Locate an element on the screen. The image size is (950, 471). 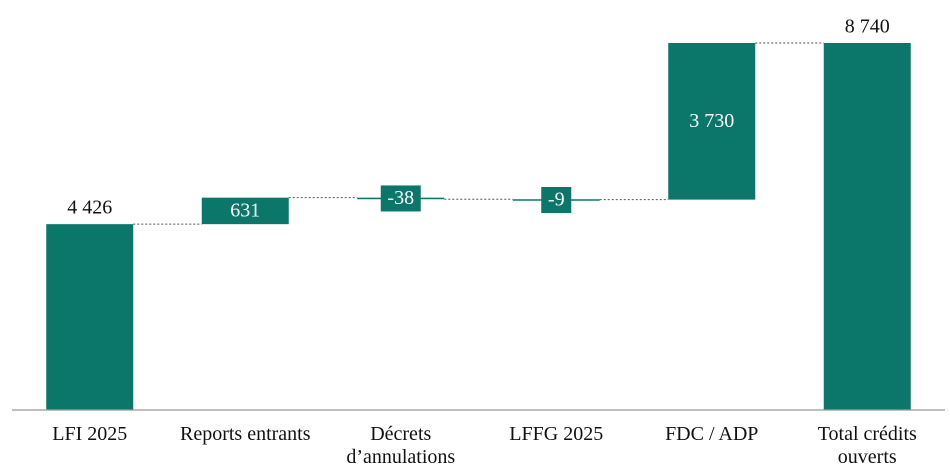
value-label: -9 is located at coordinates (556, 200).